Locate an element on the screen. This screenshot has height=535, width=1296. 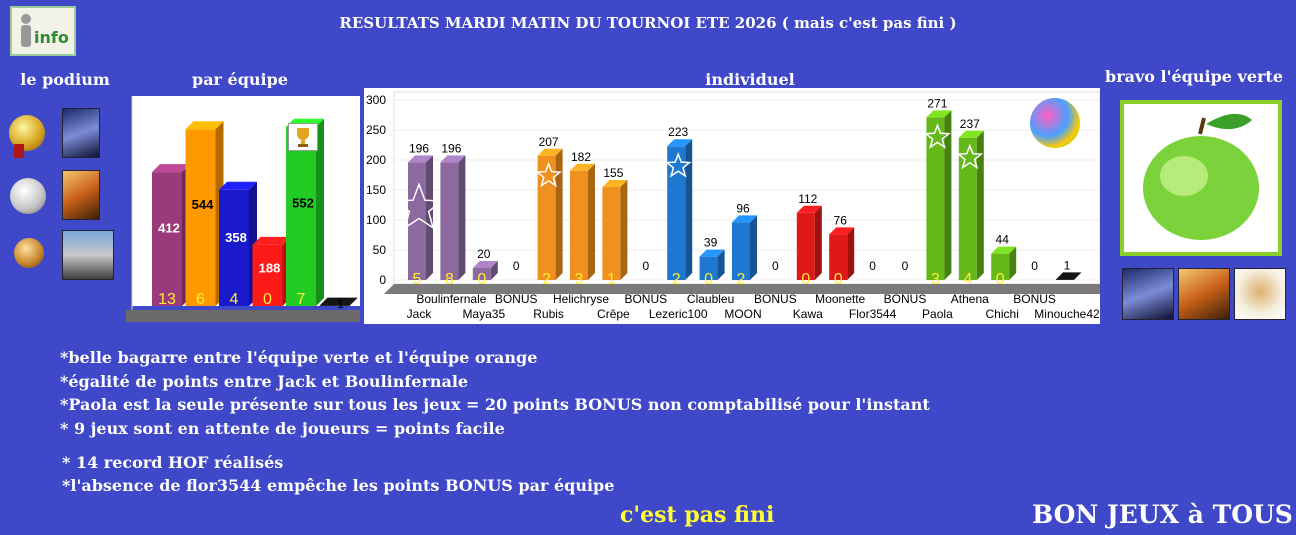
team-value-label: 1 is located at coordinates (340, 304).